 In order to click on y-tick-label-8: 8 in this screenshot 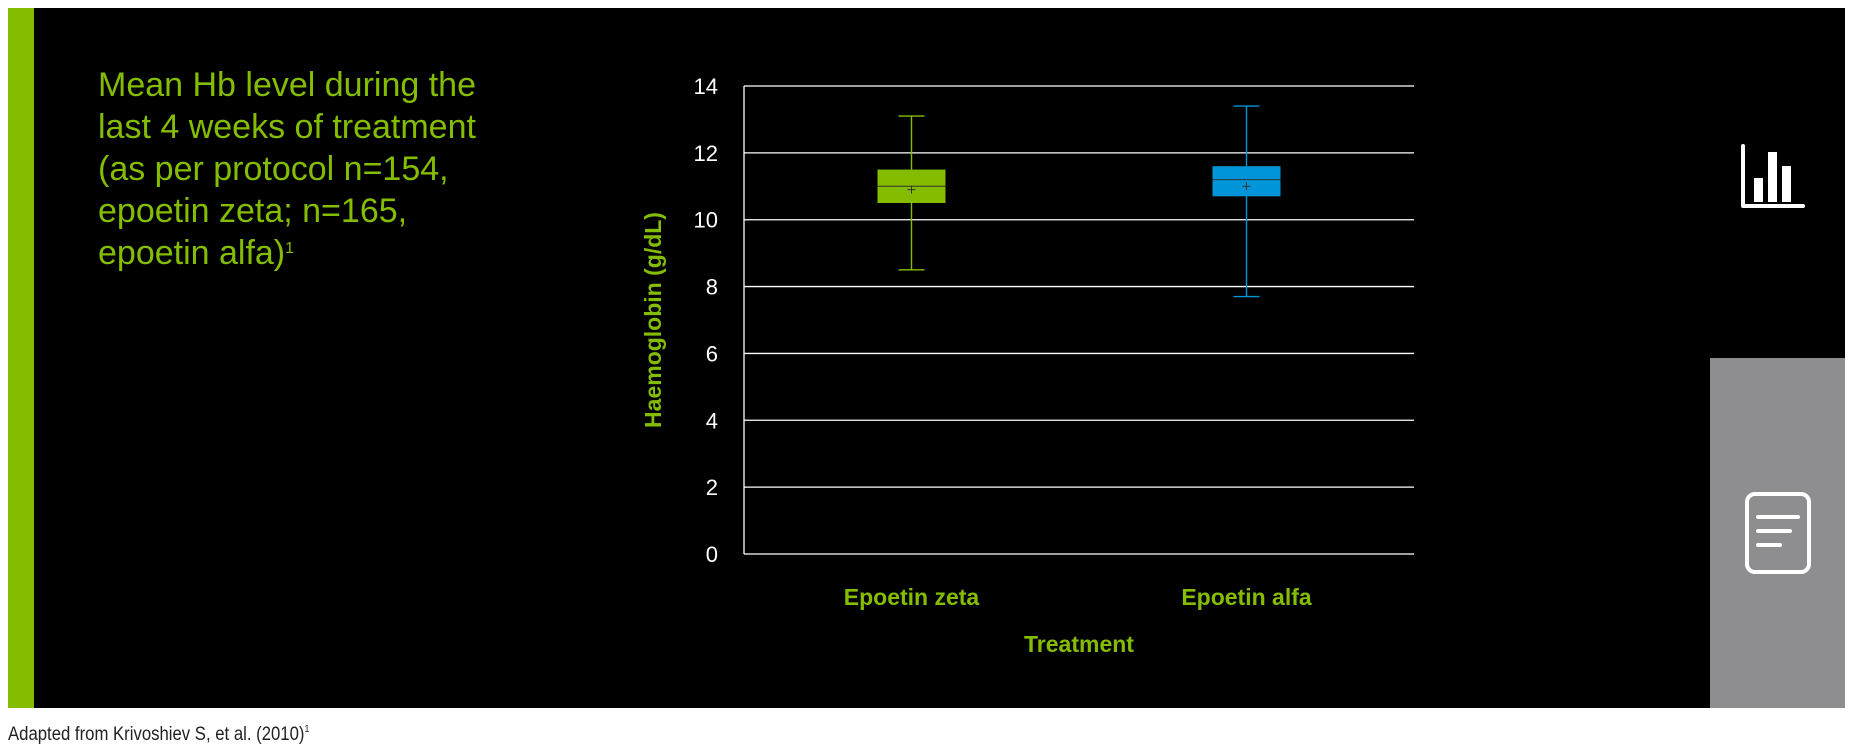, I will do `click(712, 287)`.